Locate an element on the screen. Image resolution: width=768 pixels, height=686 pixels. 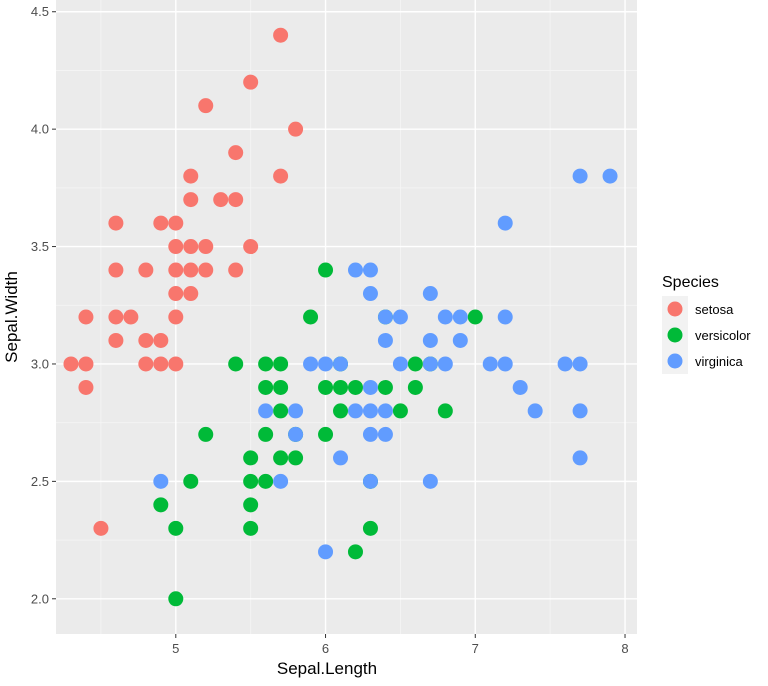
legend-label-virginica: virginica is located at coordinates (719, 361).